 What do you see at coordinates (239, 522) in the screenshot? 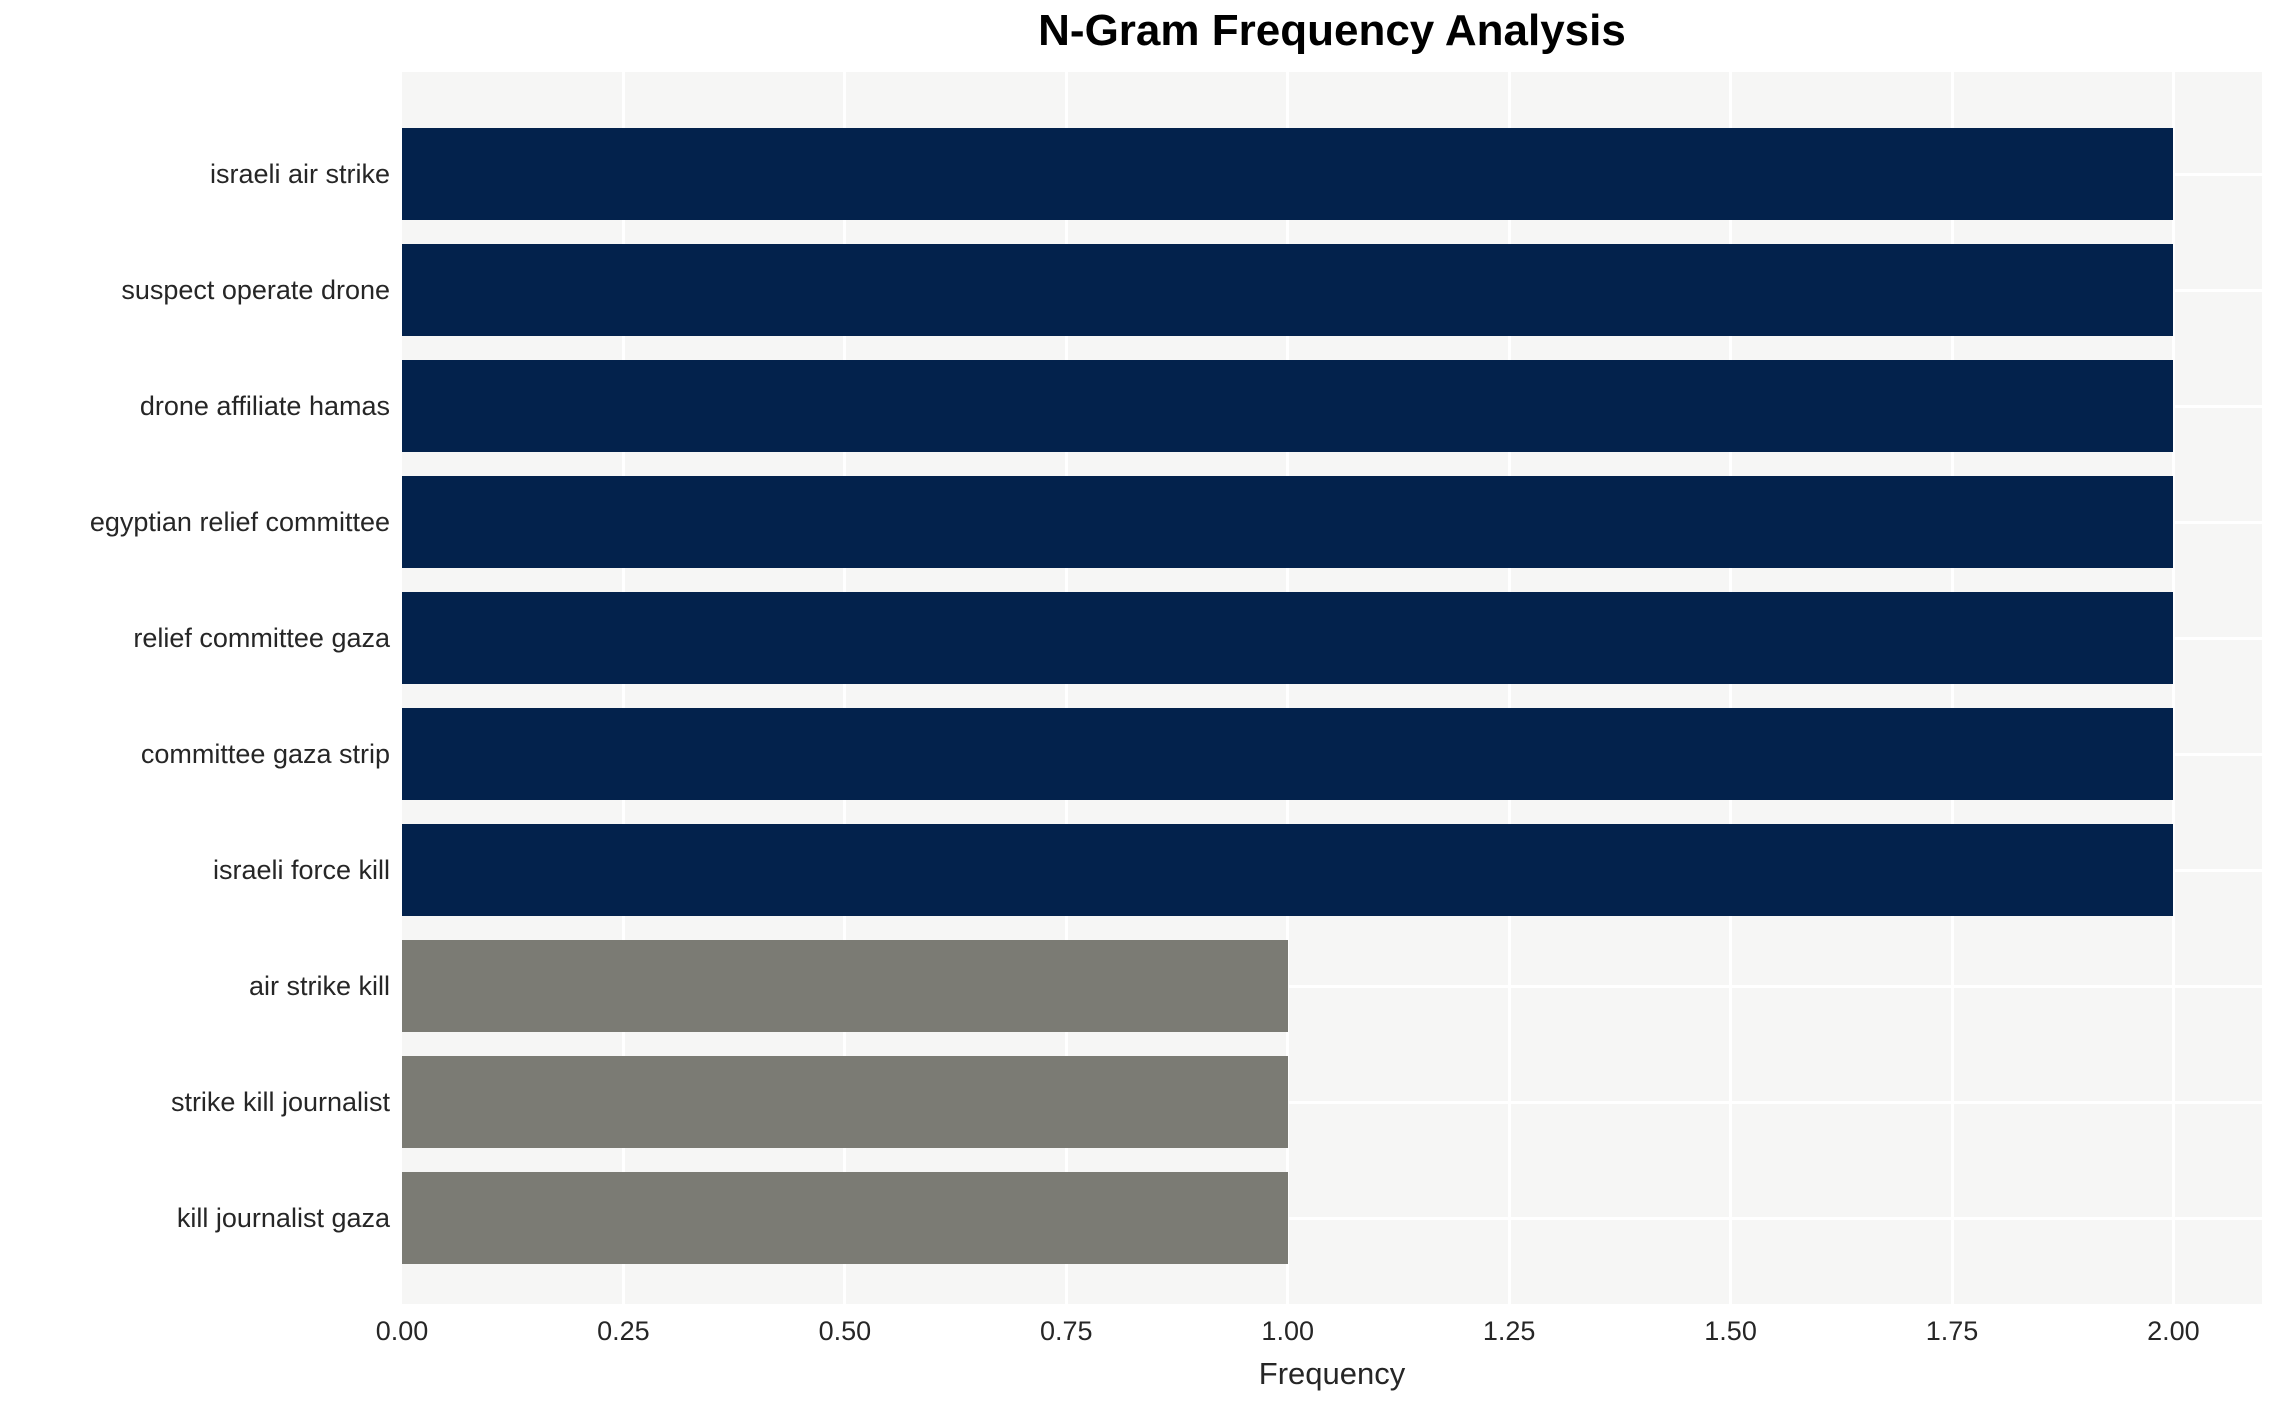
I see `category-label: egyptian relief committee` at bounding box center [239, 522].